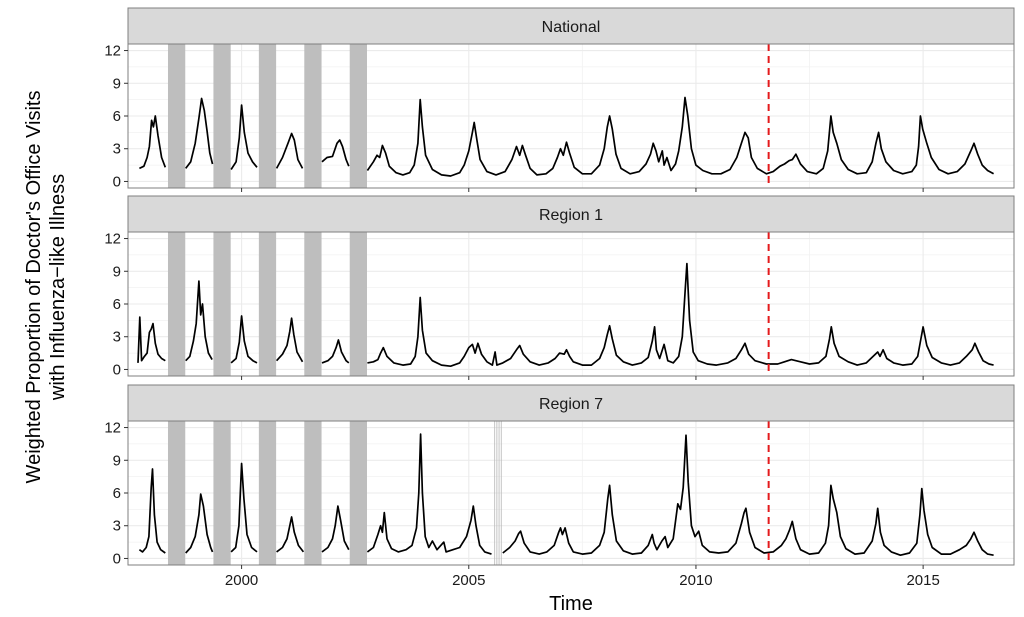  I want to click on x-tick-label: 2010, so click(695, 580).